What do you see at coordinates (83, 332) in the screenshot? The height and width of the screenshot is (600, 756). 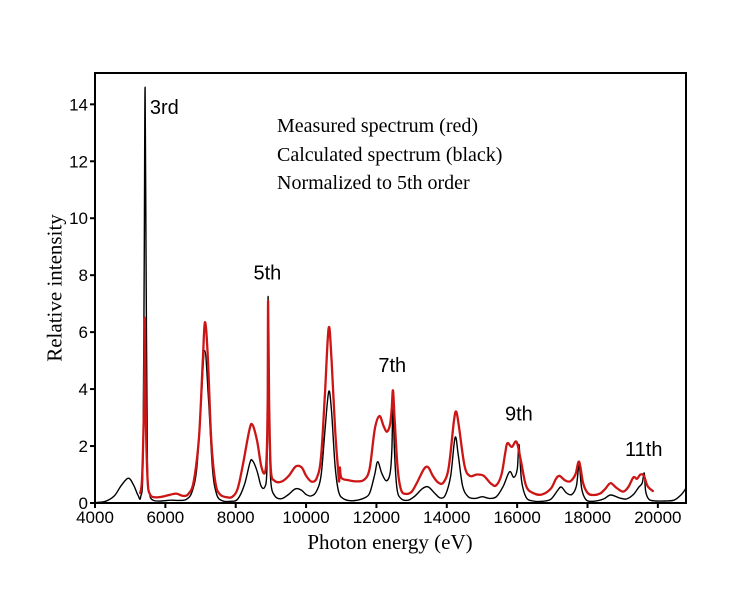 I see `y-tick-label: 6` at bounding box center [83, 332].